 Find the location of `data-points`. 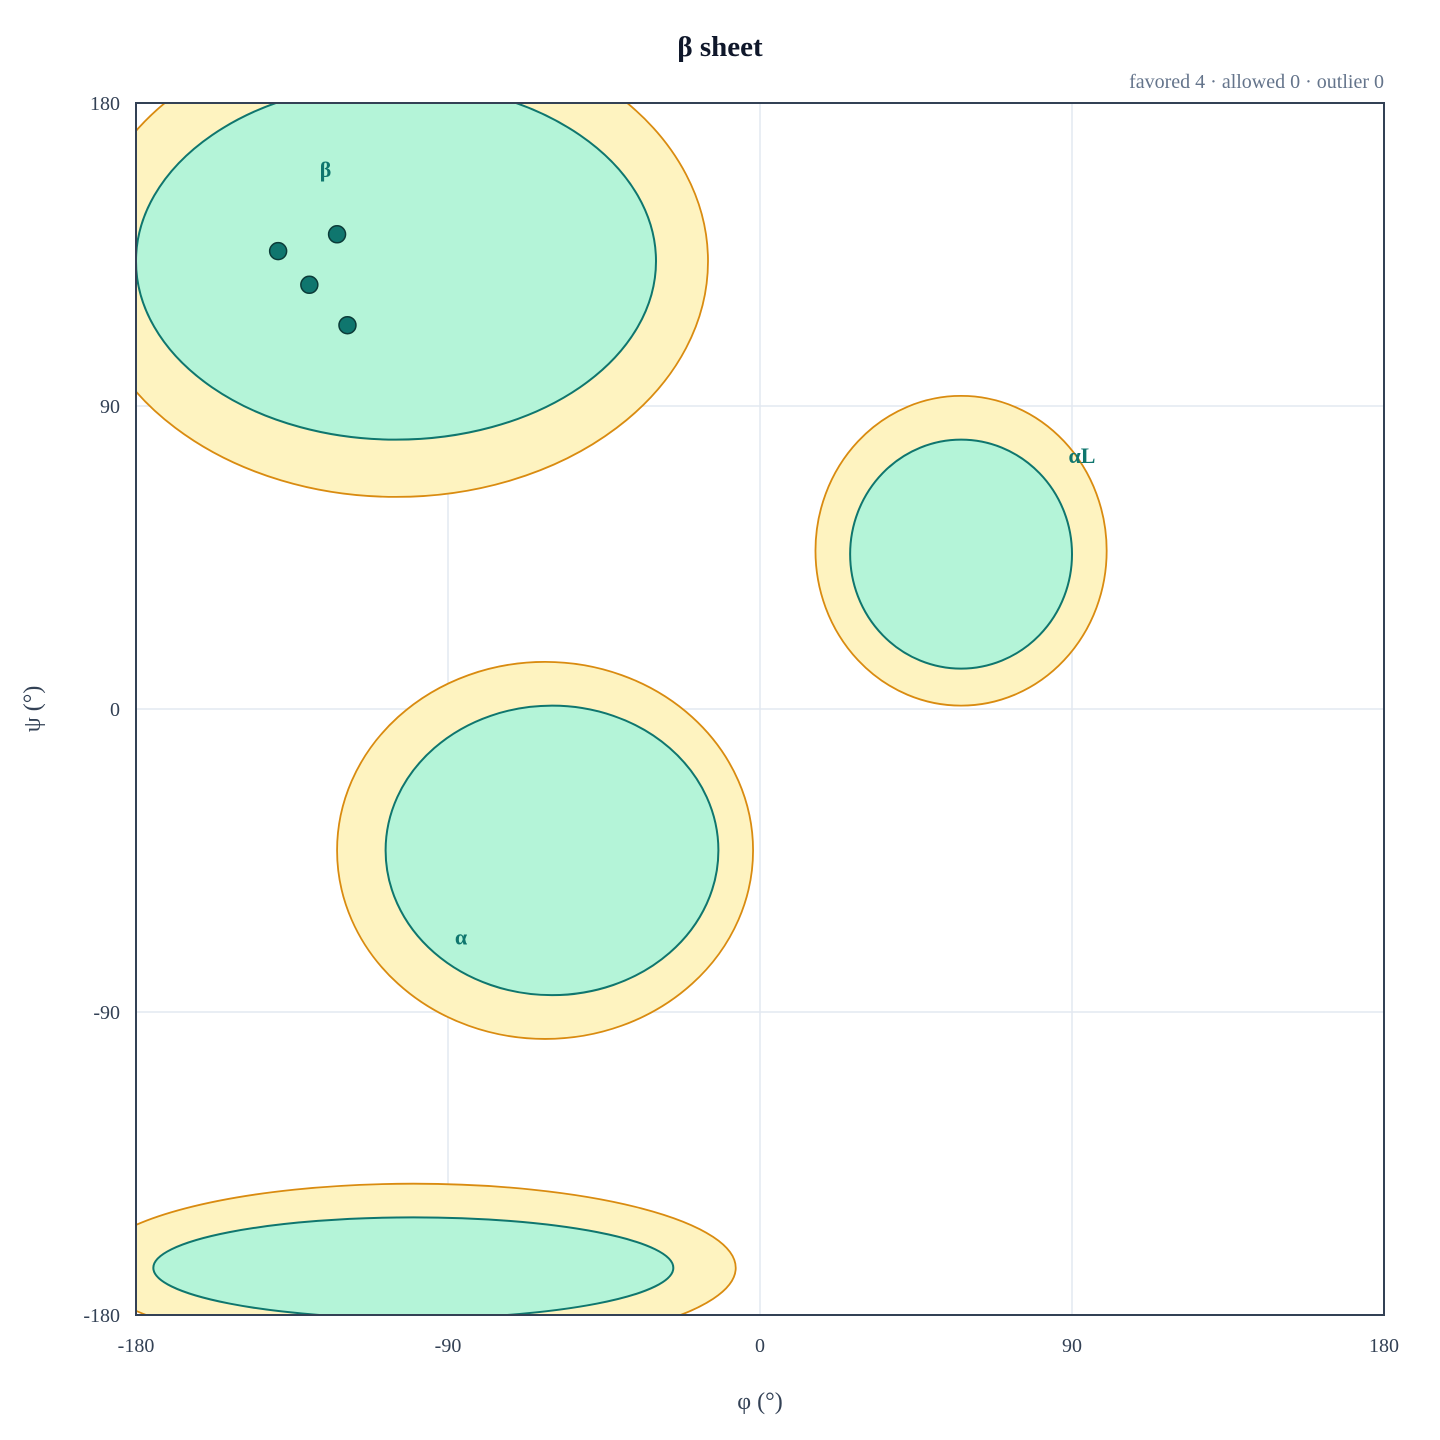

data-points is located at coordinates (312, 280).